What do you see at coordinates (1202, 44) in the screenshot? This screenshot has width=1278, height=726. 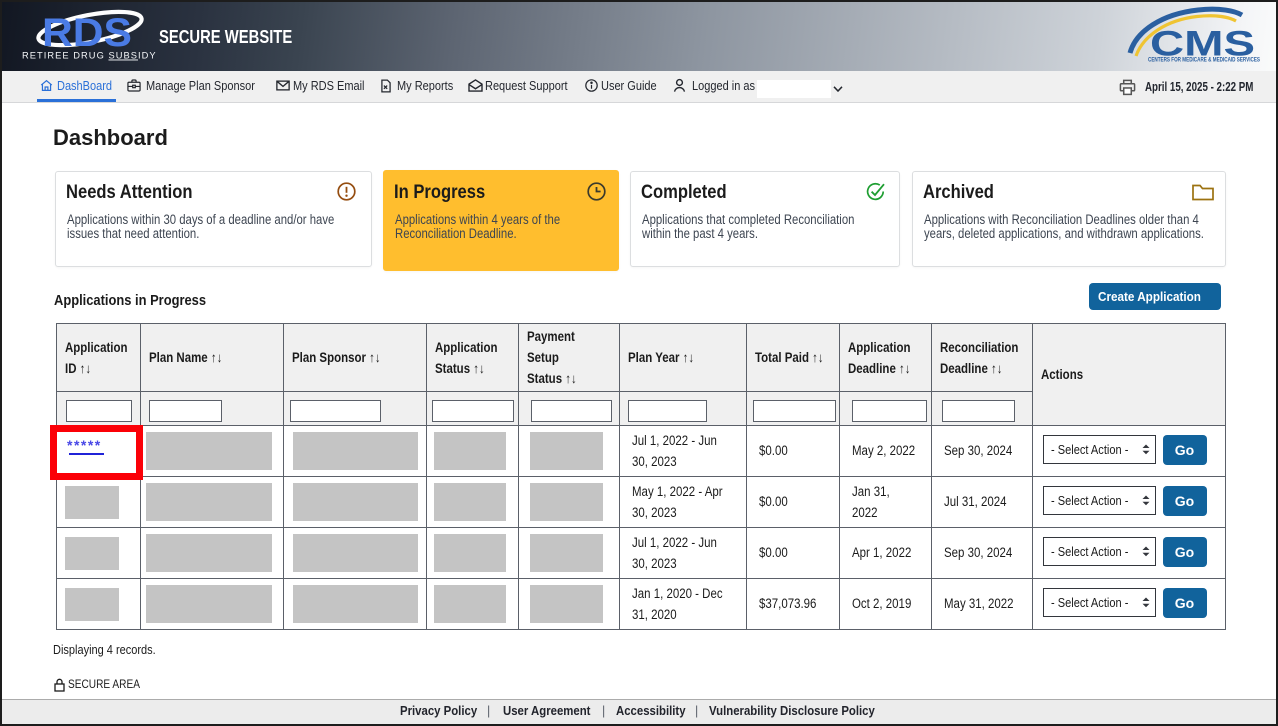 I see `svg-text: CMS` at bounding box center [1202, 44].